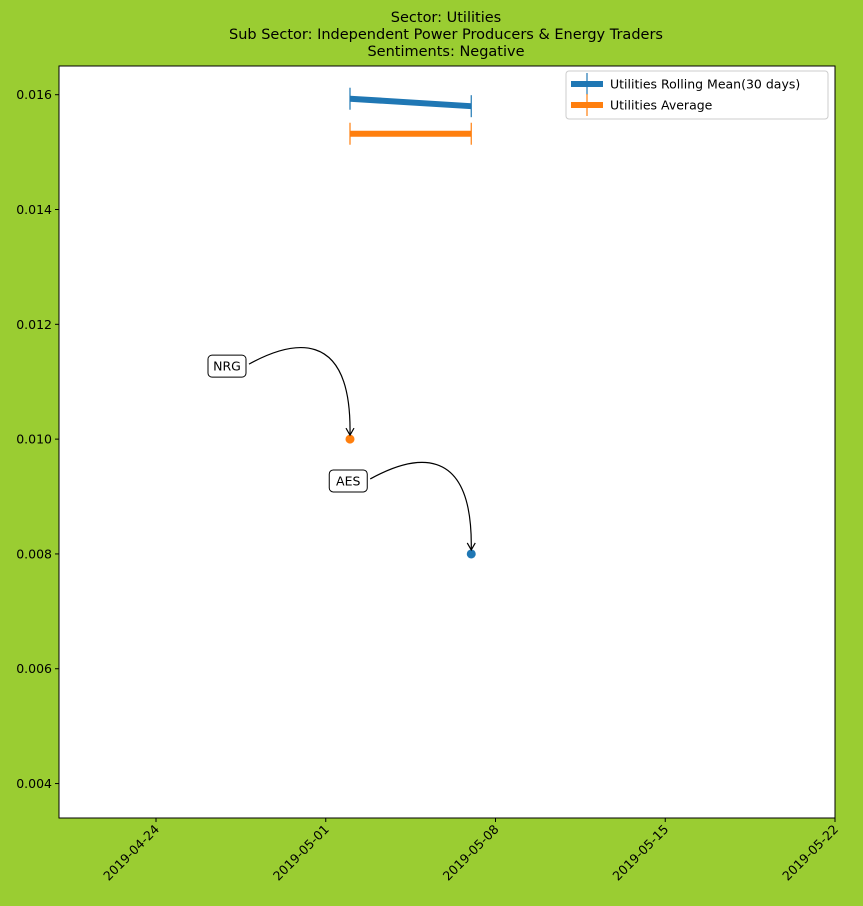 The height and width of the screenshot is (906, 863). What do you see at coordinates (34, 553) in the screenshot?
I see `y-tick-label: 0.008` at bounding box center [34, 553].